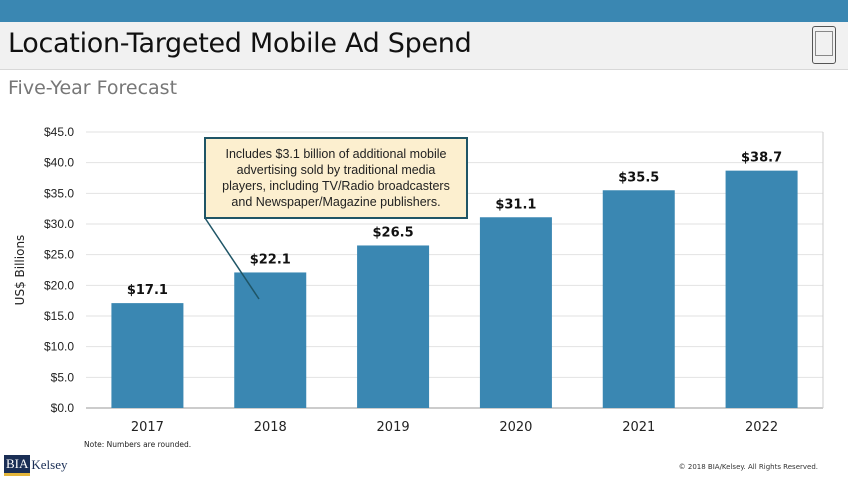  I want to click on bar-2017, so click(147, 355).